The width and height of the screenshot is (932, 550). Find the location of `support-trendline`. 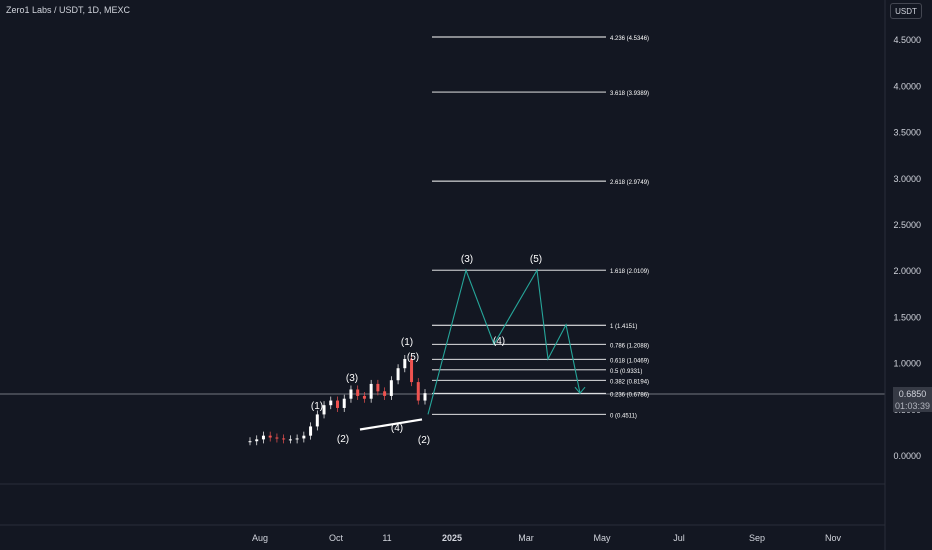

support-trendline is located at coordinates (391, 424).